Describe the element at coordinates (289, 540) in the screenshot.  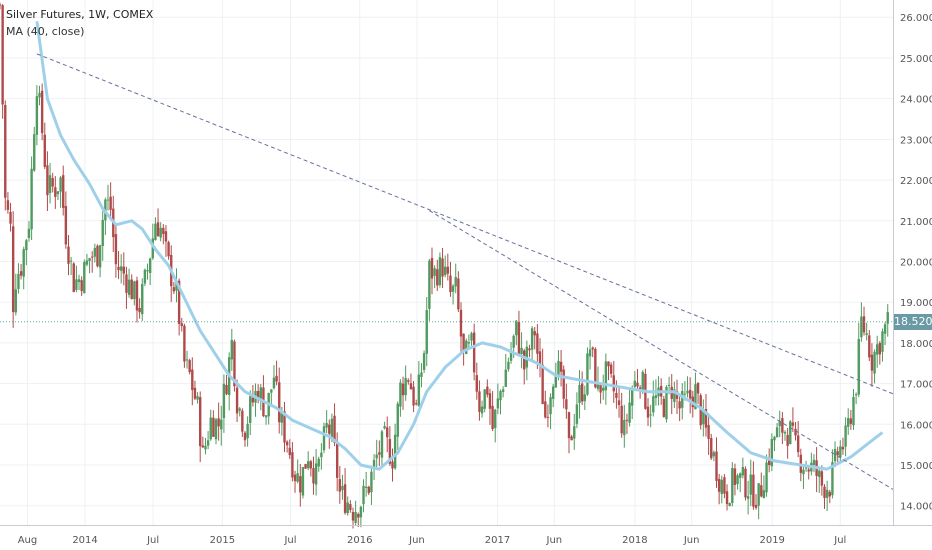
I see `x-tick-label: Jul` at that location.